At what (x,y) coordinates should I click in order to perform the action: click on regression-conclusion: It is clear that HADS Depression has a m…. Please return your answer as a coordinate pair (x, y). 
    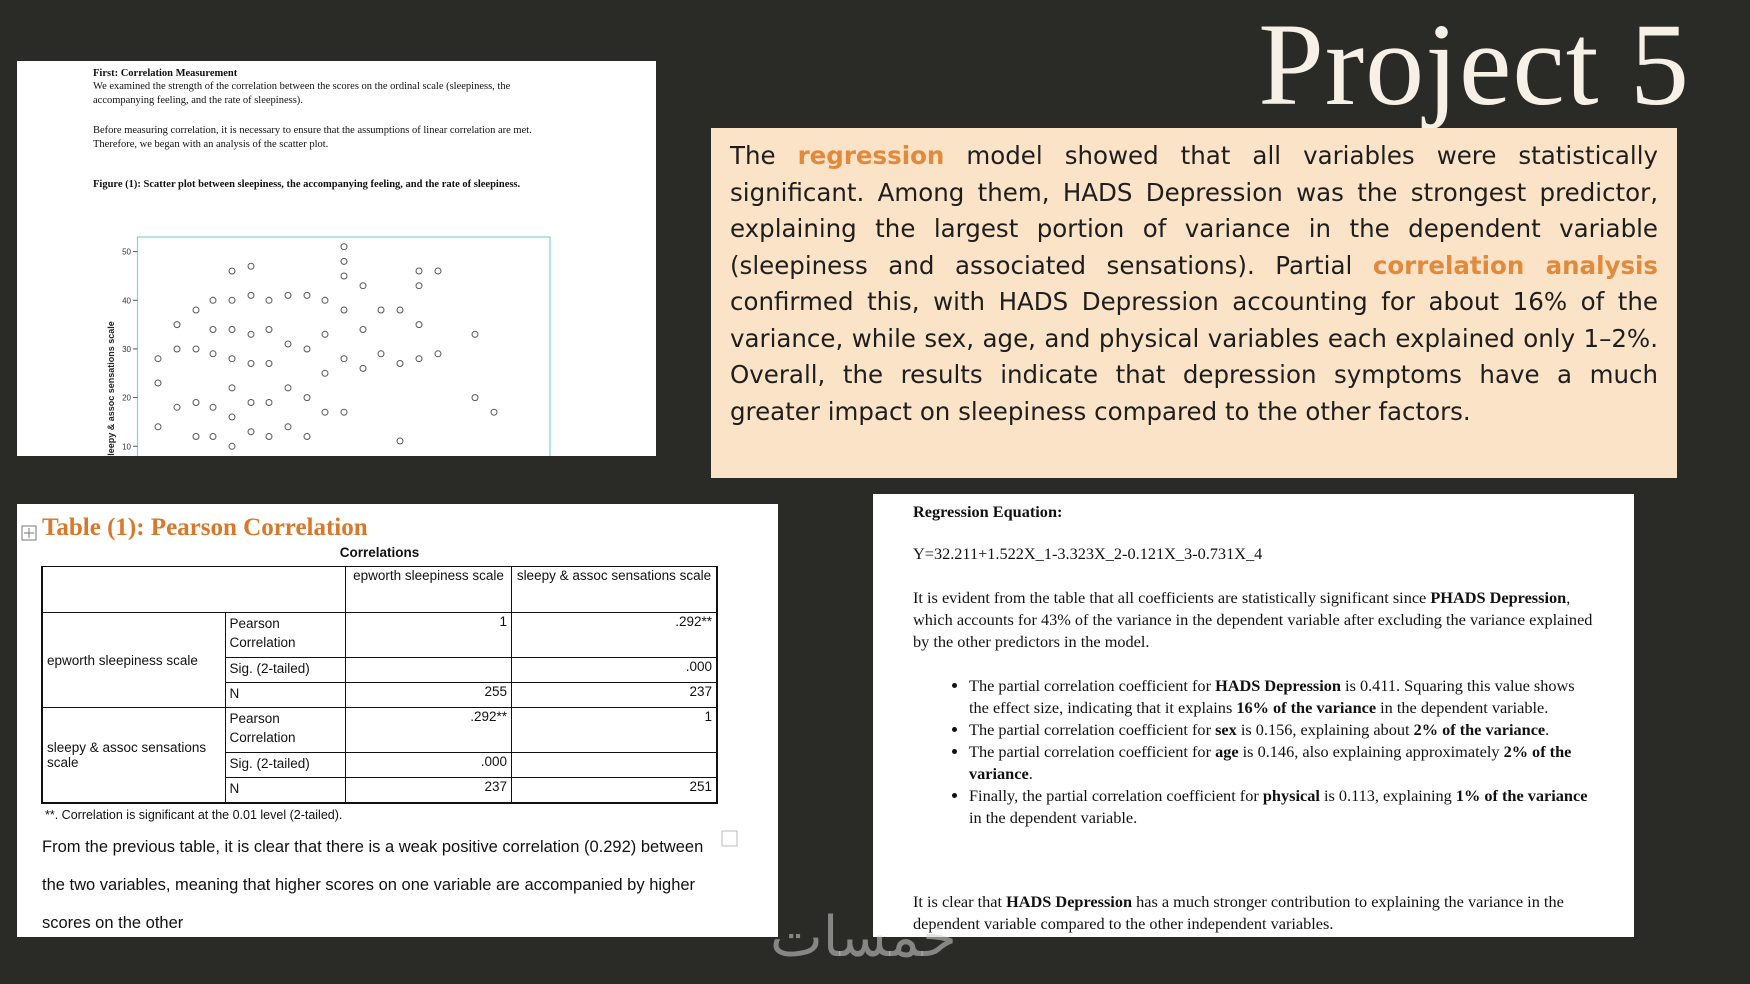
    Looking at the image, I should click on (1255, 913).